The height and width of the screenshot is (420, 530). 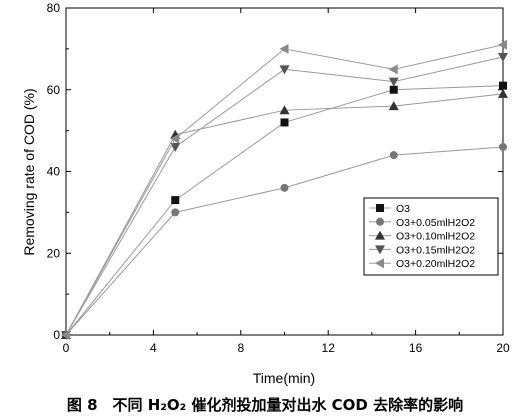 I want to click on y-tick-label: 40, so click(x=54, y=172).